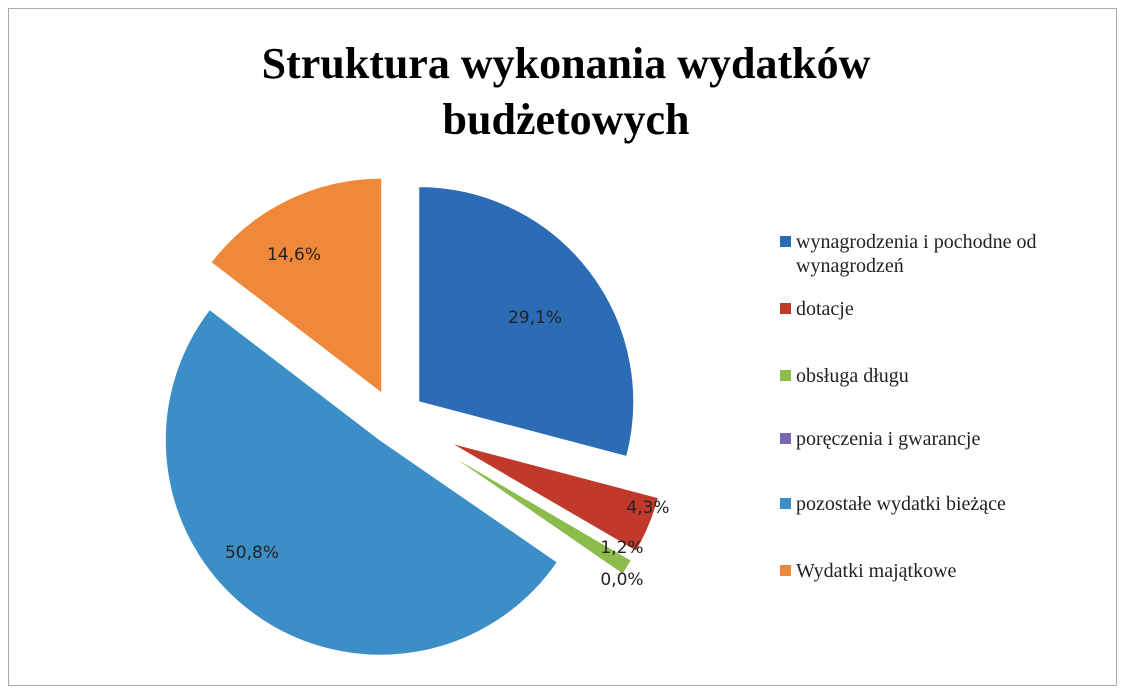  I want to click on legend-label: dotacje, so click(825, 309).